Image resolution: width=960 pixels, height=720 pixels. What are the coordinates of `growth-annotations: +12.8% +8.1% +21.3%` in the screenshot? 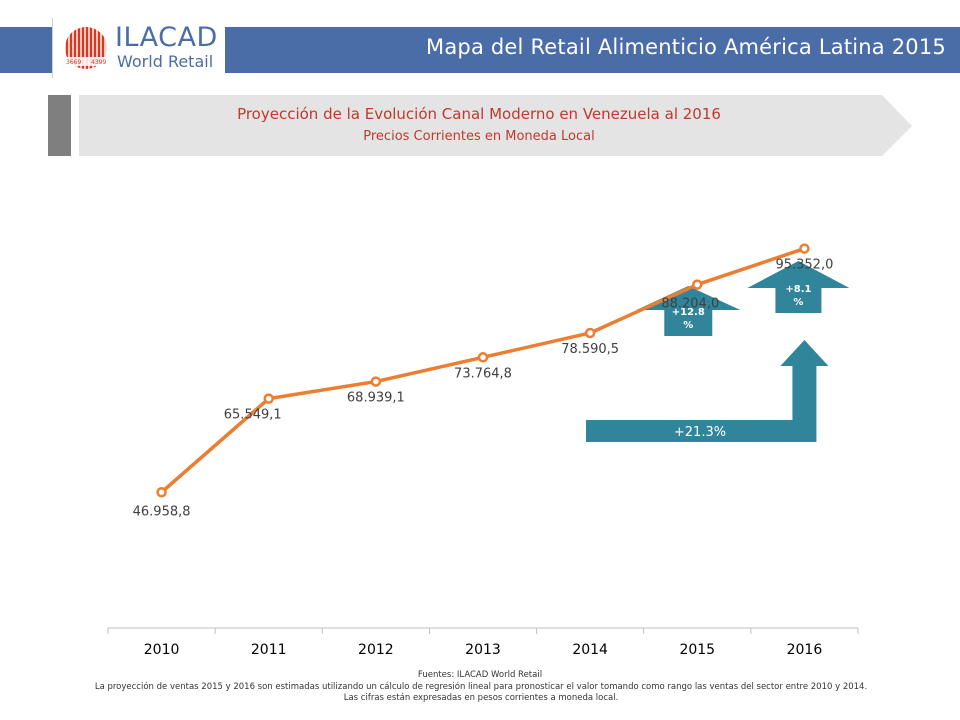 It's located at (718, 351).